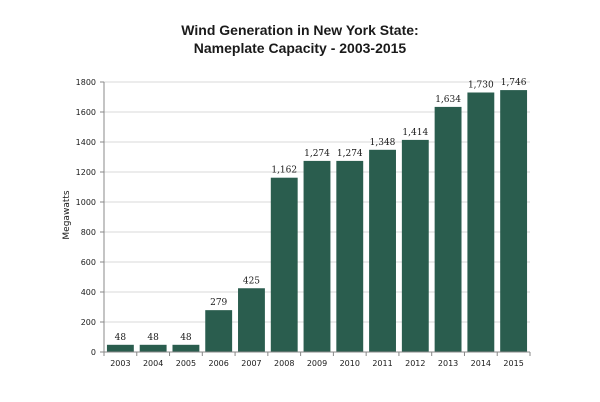  What do you see at coordinates (86, 142) in the screenshot?
I see `y-tick-label: 1400` at bounding box center [86, 142].